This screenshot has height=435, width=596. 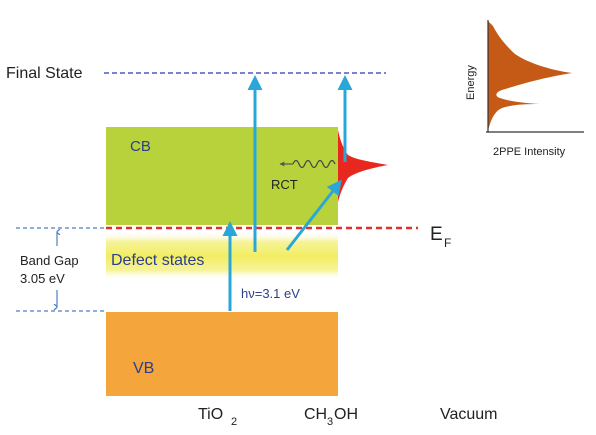 What do you see at coordinates (471, 82) in the screenshot?
I see `inset-y-label: Energy` at bounding box center [471, 82].